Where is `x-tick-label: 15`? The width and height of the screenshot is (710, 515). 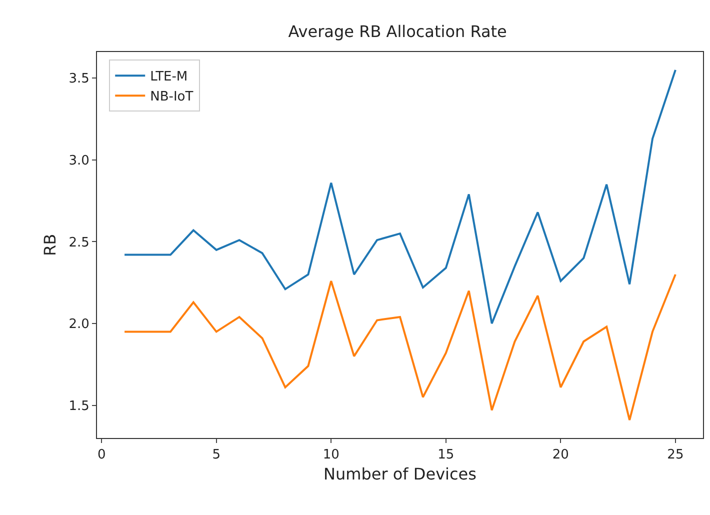
x-tick-label: 15 is located at coordinates (446, 455).